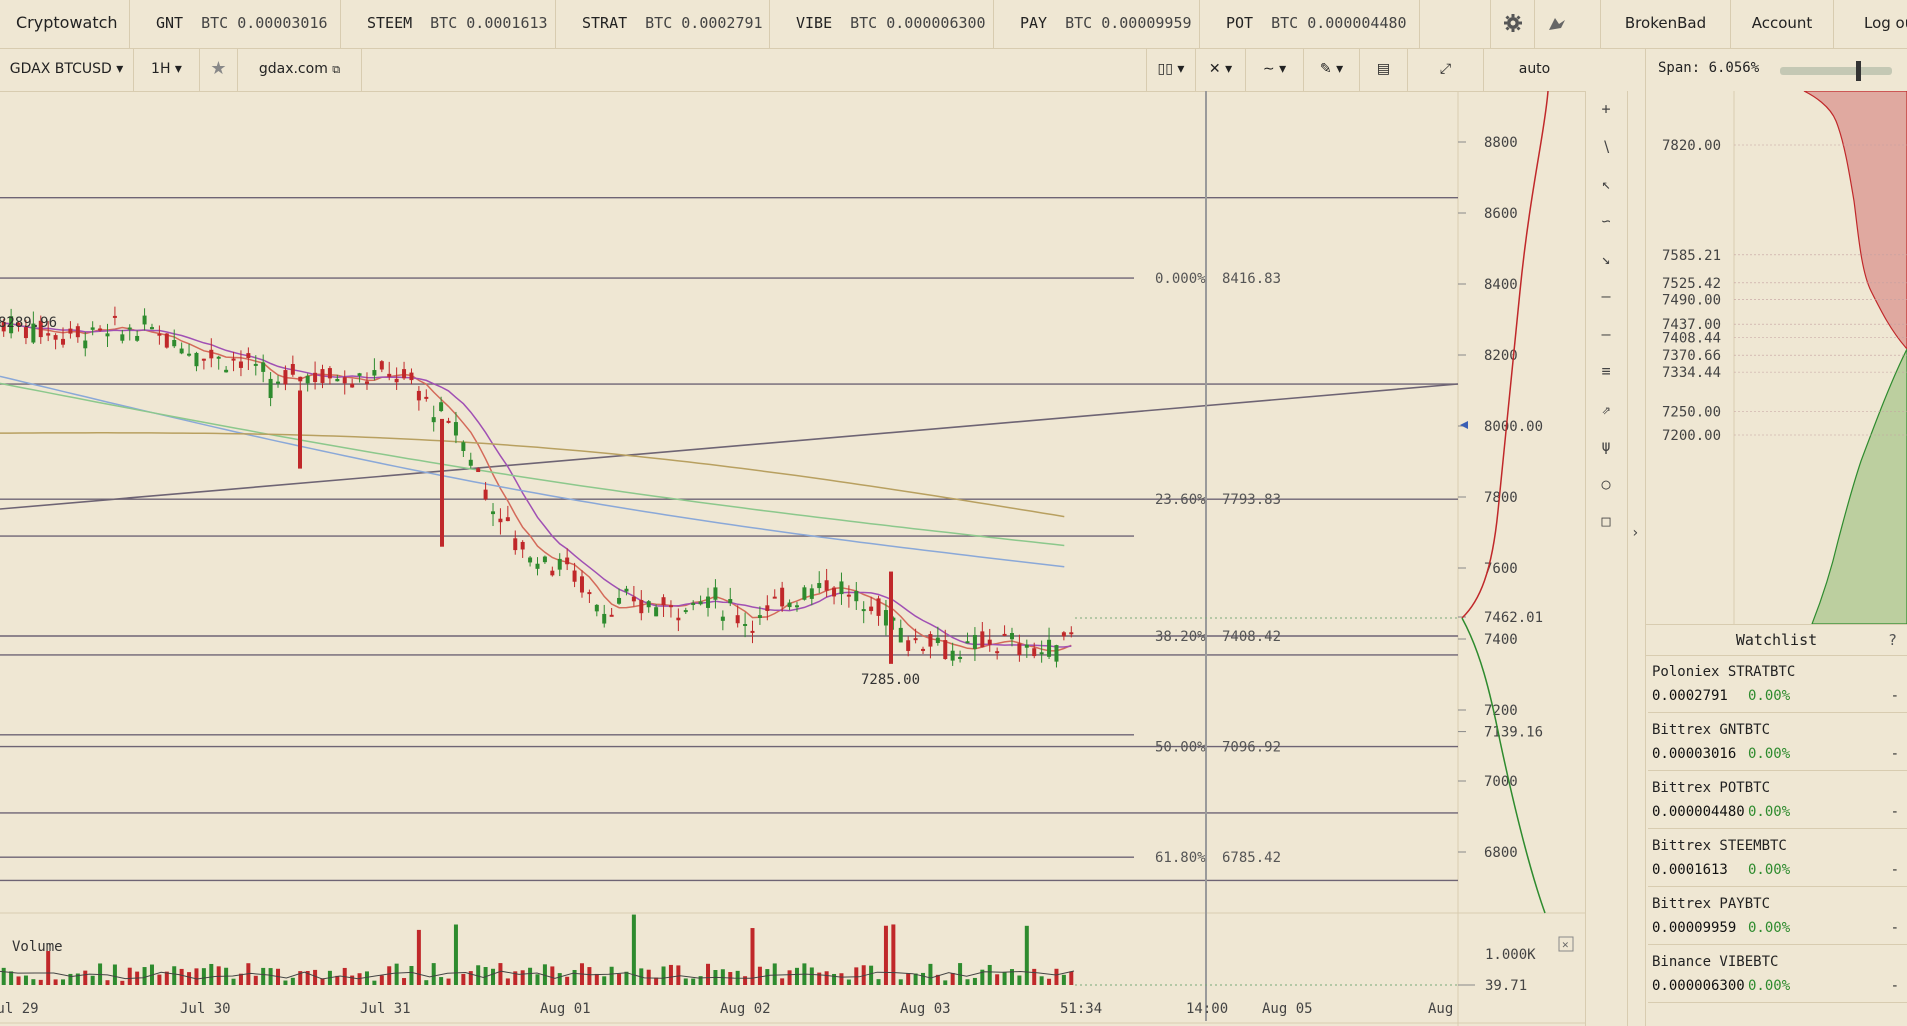 Image resolution: width=1907 pixels, height=1026 pixels. I want to click on ticker-steem: STEEM BTC 0.0001613, so click(448, 24).